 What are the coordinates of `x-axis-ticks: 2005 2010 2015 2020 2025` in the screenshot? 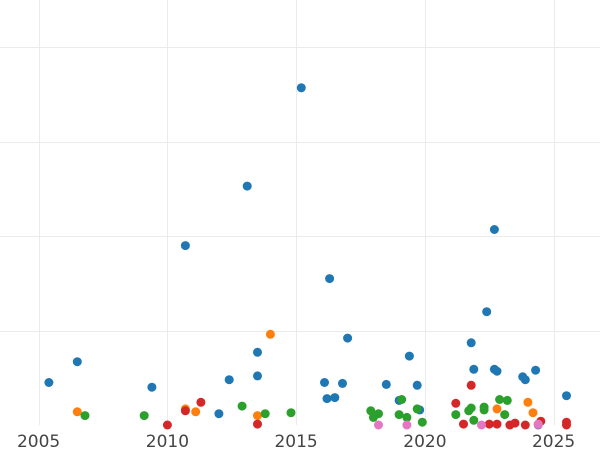 It's located at (296, 441).